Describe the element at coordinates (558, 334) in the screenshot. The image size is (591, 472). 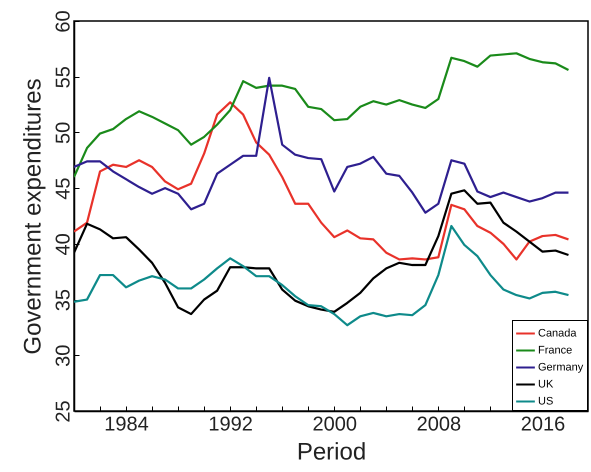
I see `legend-label: Canada` at that location.